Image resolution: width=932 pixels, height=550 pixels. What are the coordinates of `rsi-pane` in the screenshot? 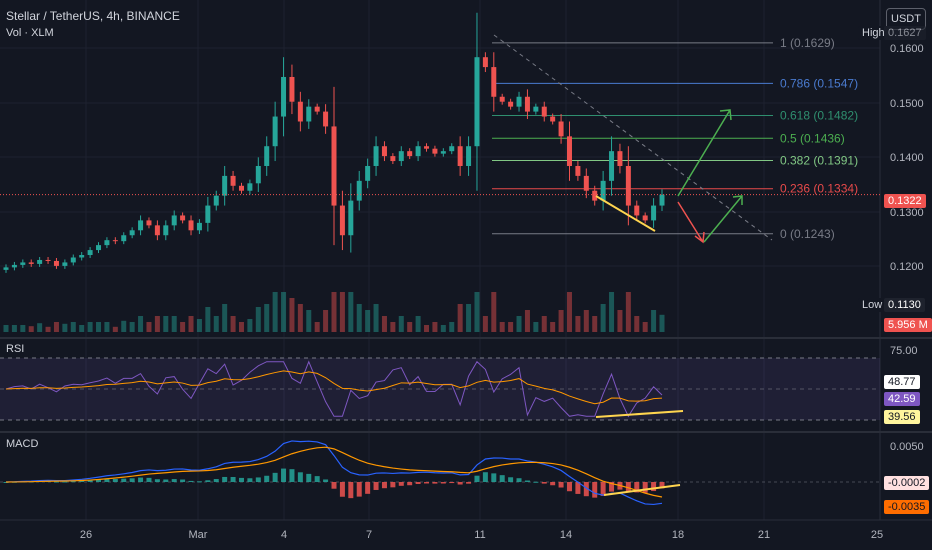 It's located at (334, 389).